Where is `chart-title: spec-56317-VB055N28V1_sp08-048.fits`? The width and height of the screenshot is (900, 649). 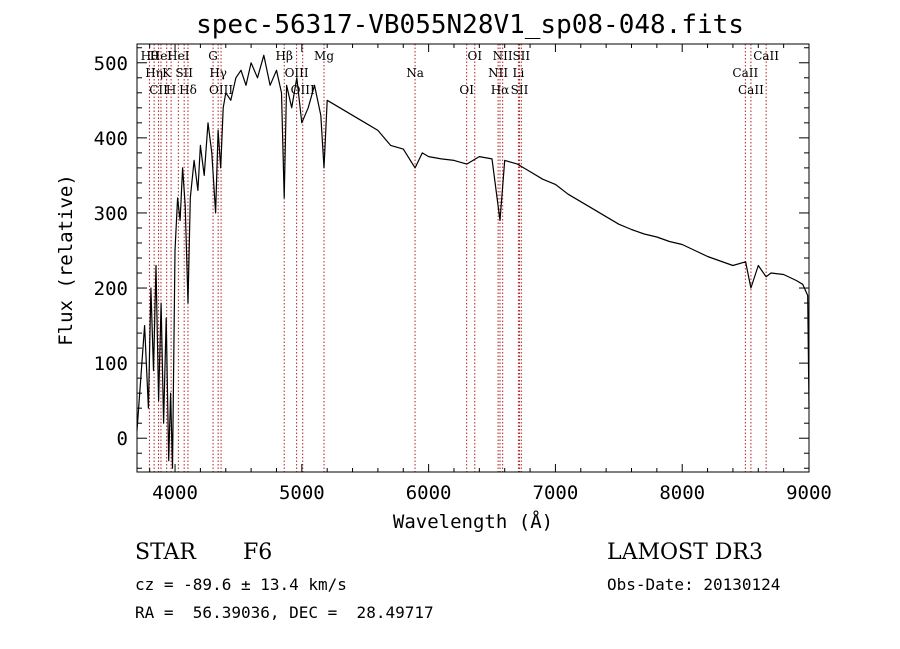 chart-title: spec-56317-VB055N28V1_sp08-048.fits is located at coordinates (470, 25).